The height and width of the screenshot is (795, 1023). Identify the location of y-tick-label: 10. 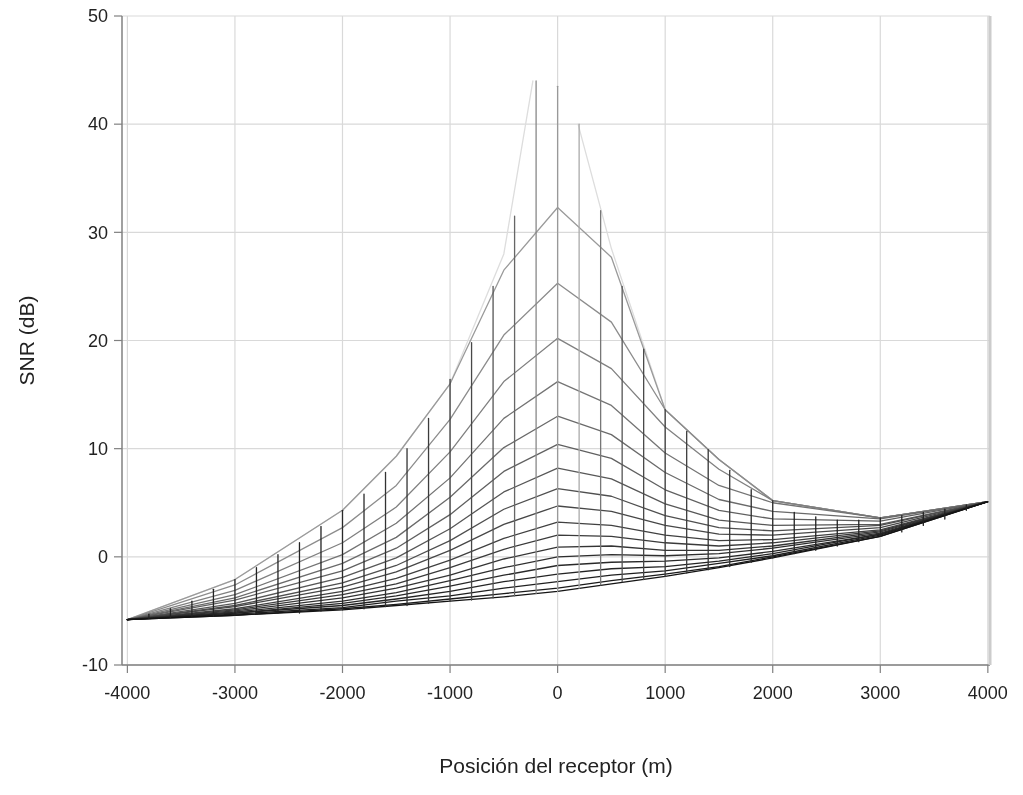
(97, 448).